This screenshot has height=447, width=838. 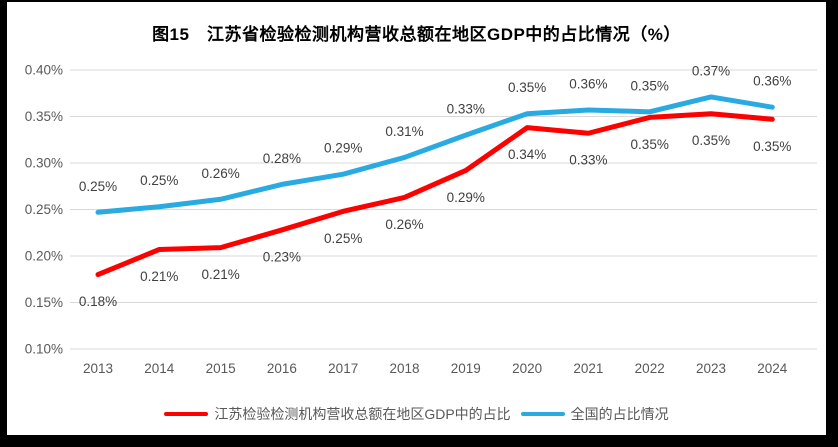 I want to click on legend-label: 江苏检验检测机构营收总额在地区GDP中的占比, so click(x=362, y=414).